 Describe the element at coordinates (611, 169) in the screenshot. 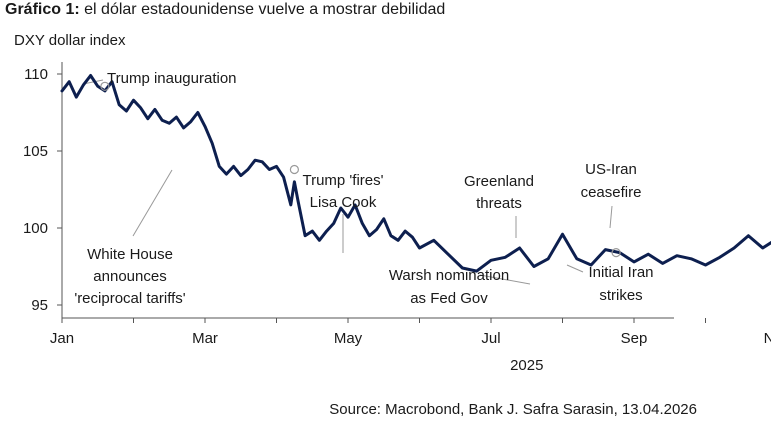

I see `annotation-ceasefire-line1: US-Iran` at that location.